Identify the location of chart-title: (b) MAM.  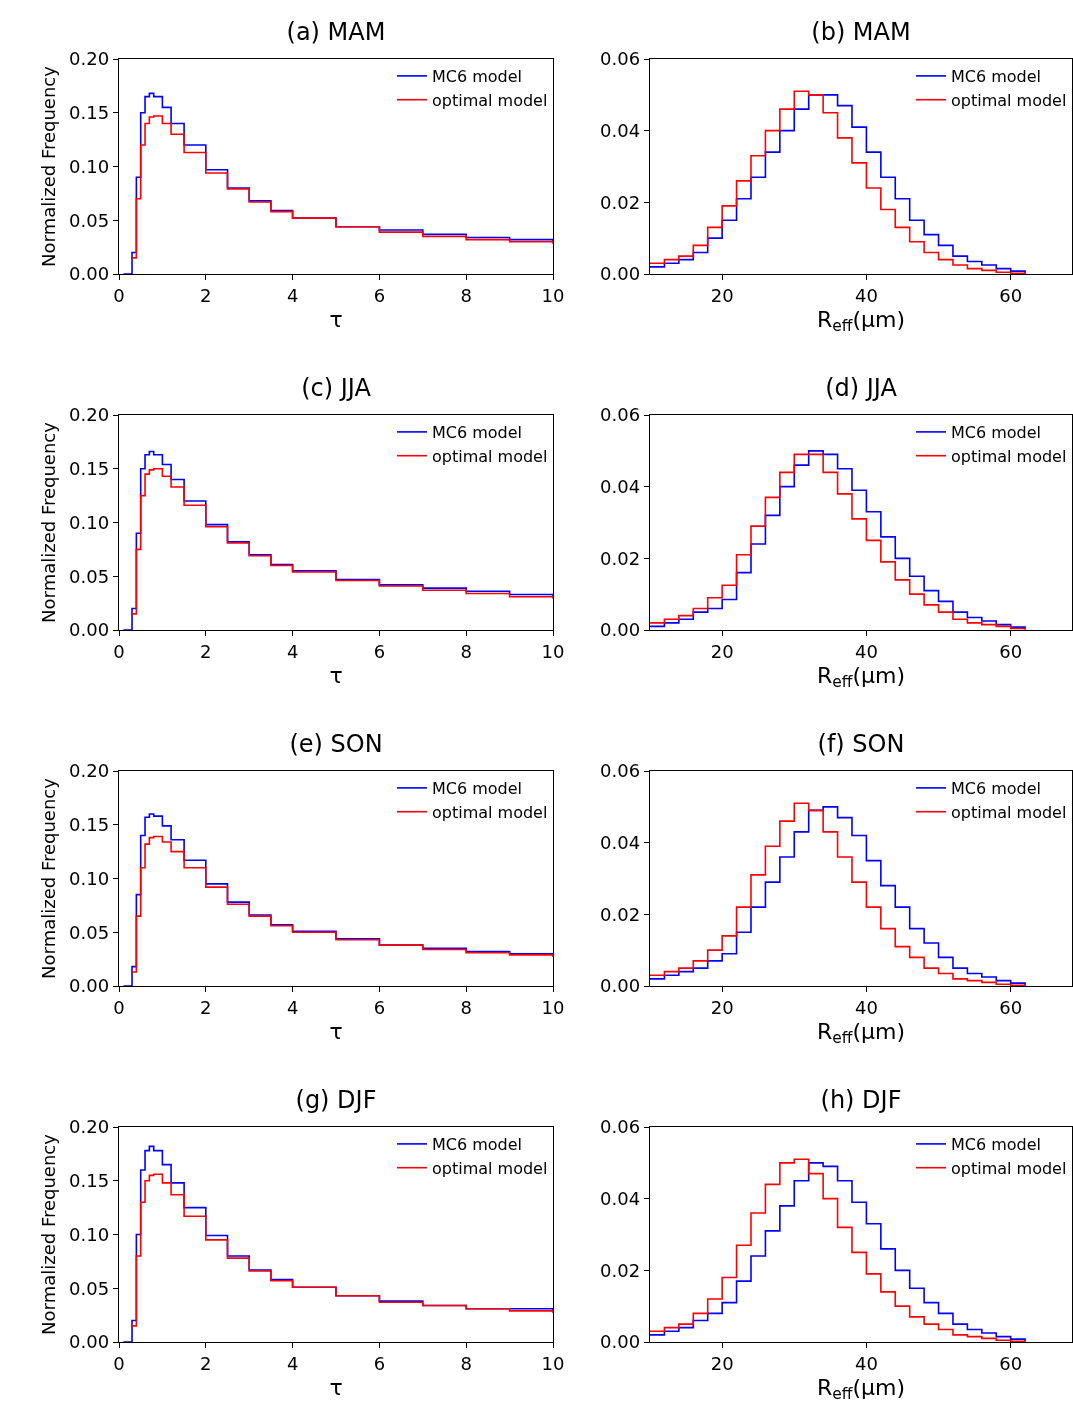
(861, 32).